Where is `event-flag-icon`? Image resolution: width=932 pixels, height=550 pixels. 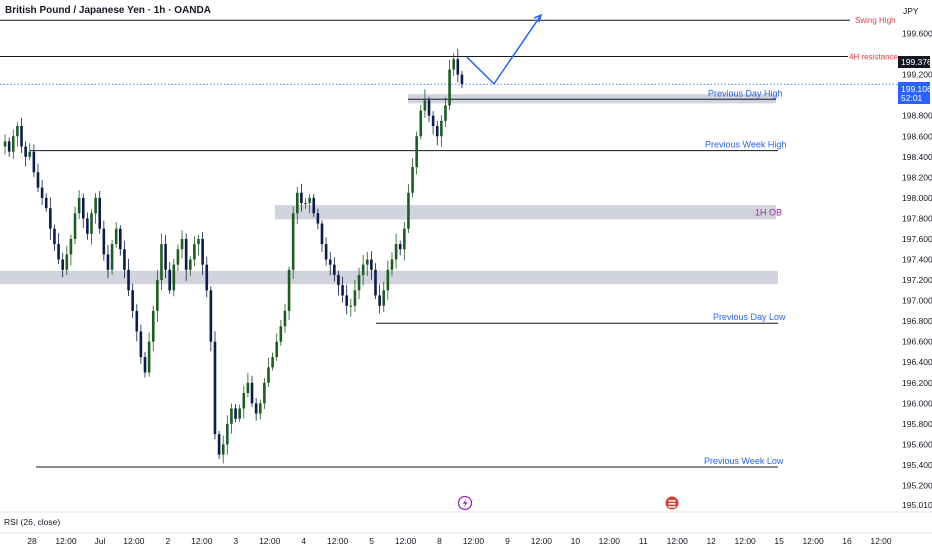
event-flag-icon is located at coordinates (672, 503).